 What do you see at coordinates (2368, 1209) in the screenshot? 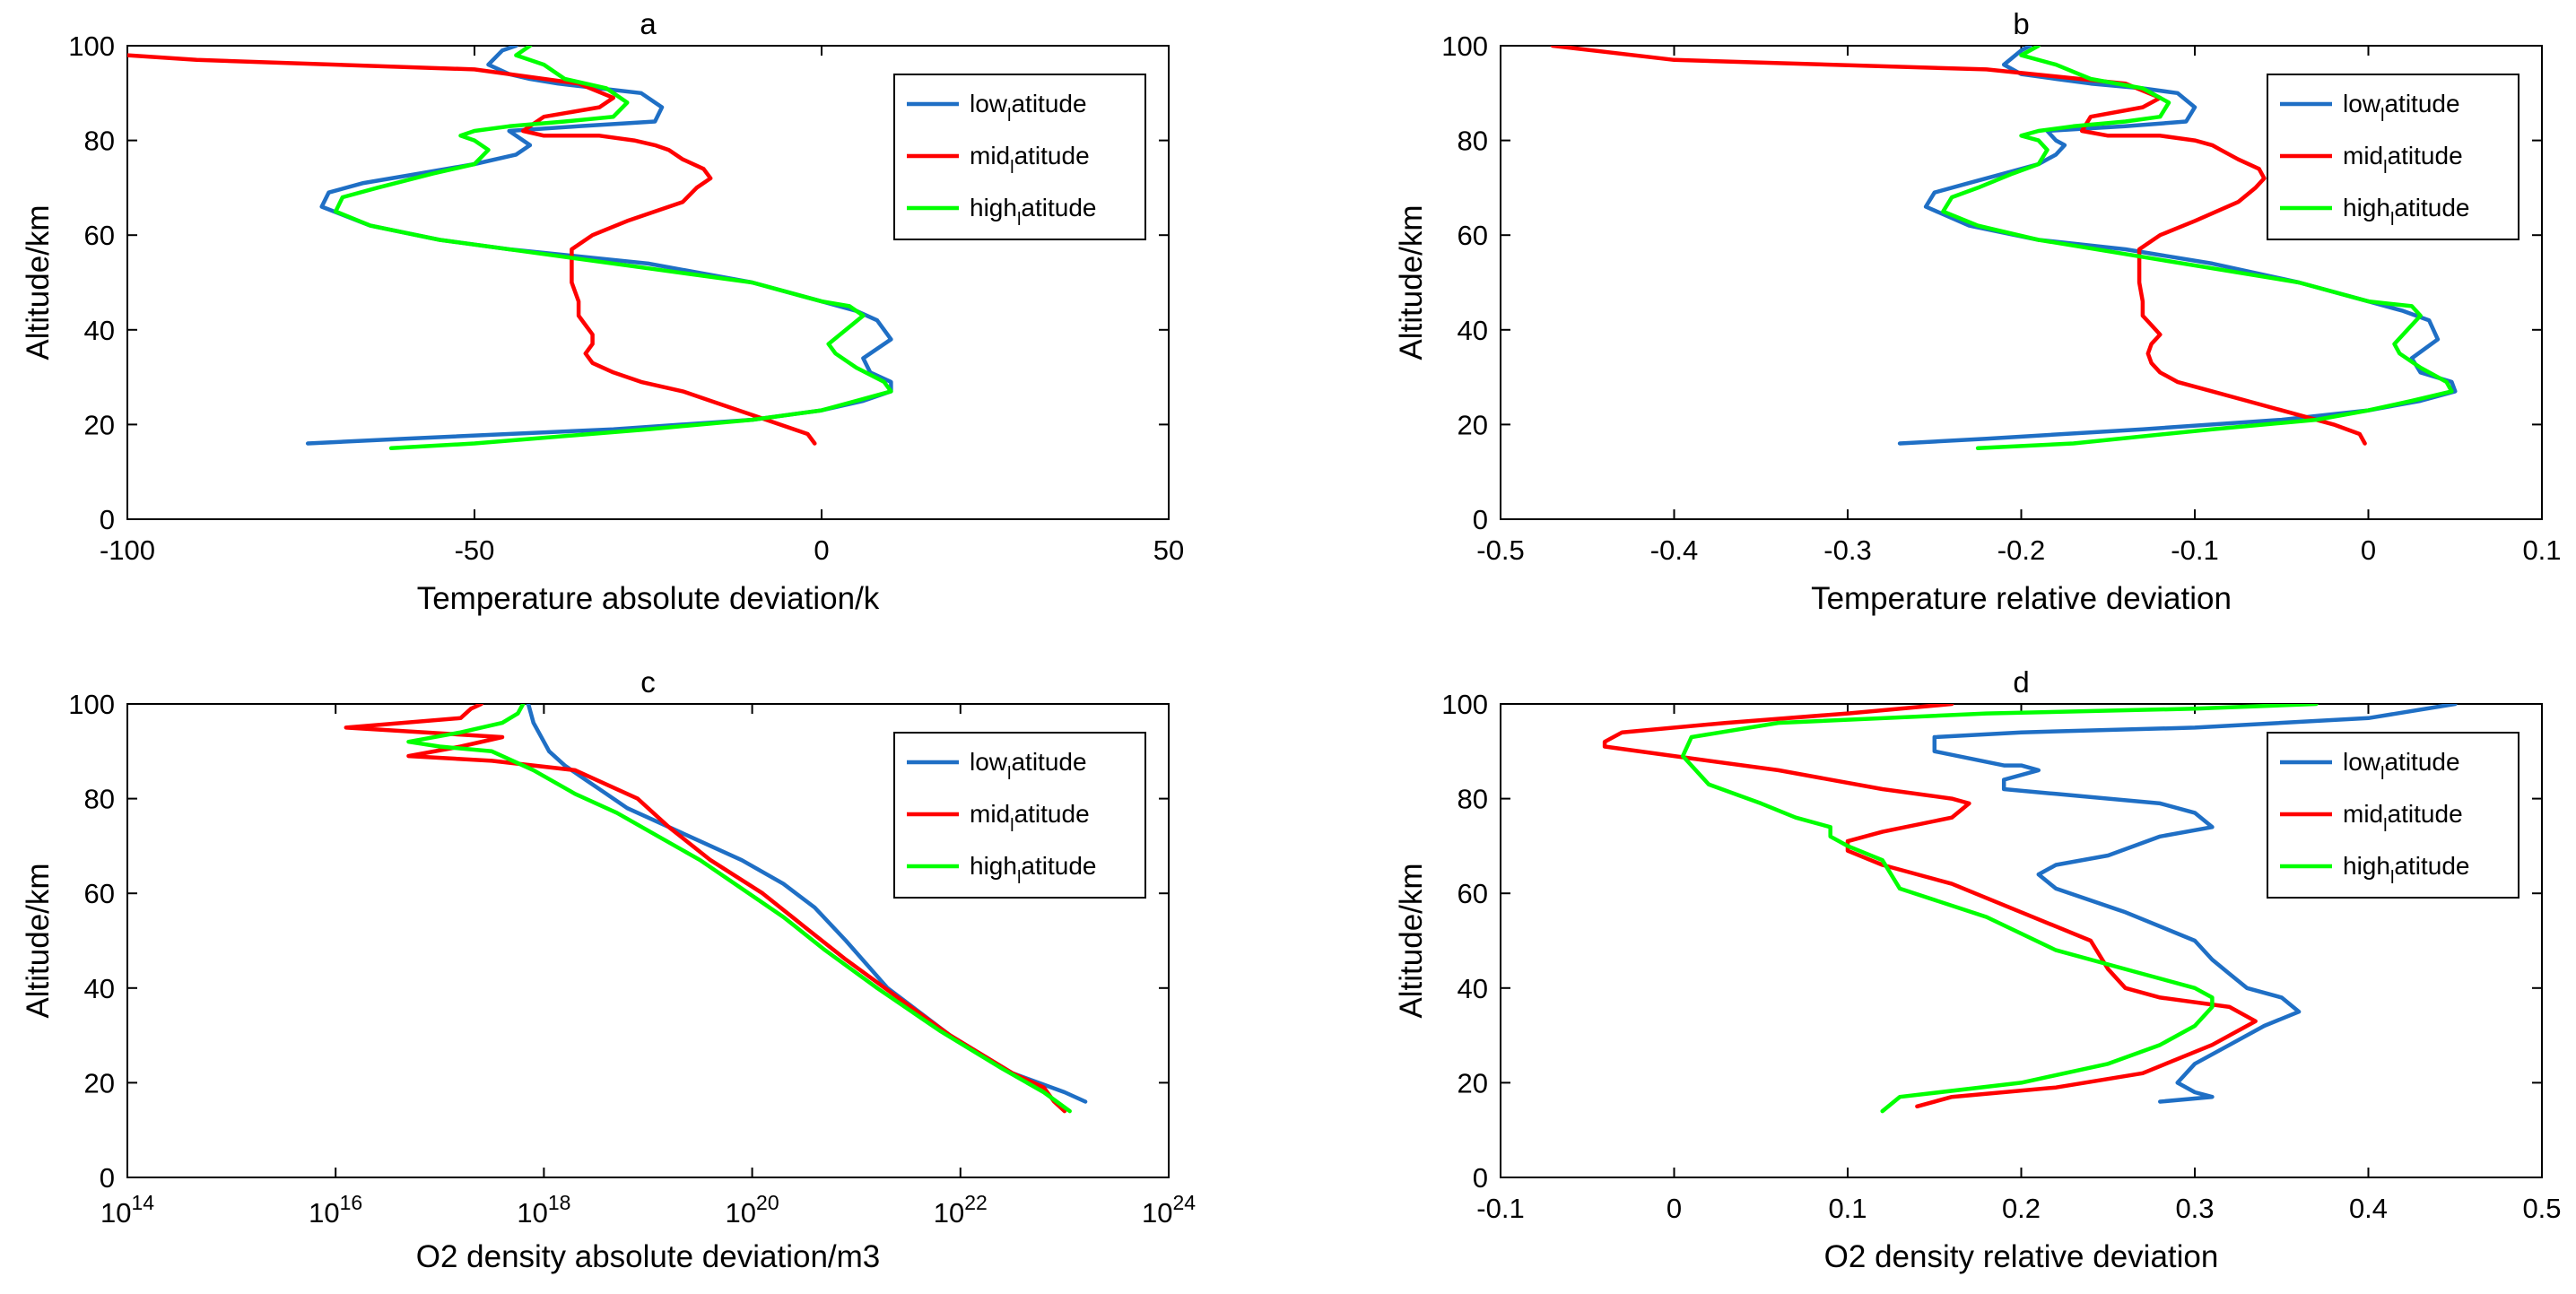
I see `x-tick-label: 0.4` at bounding box center [2368, 1209].